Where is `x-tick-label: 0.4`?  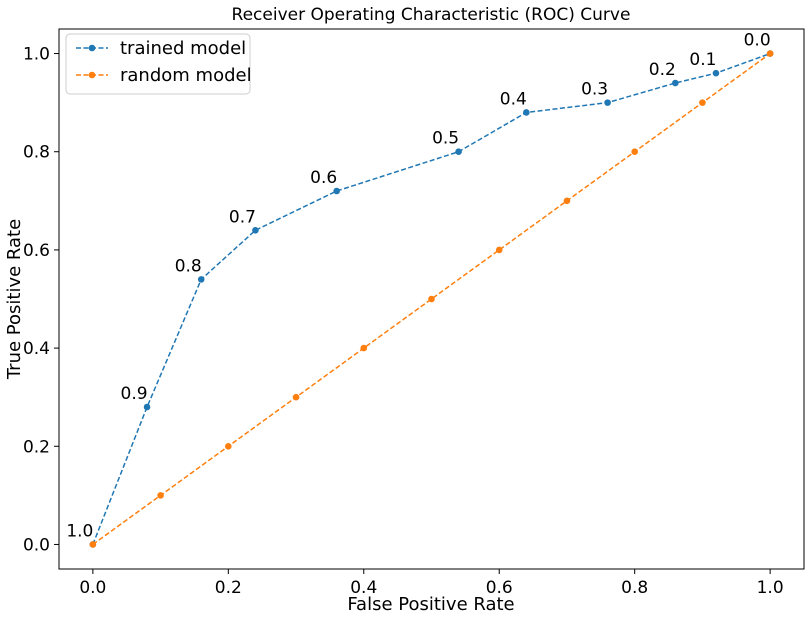 x-tick-label: 0.4 is located at coordinates (363, 588).